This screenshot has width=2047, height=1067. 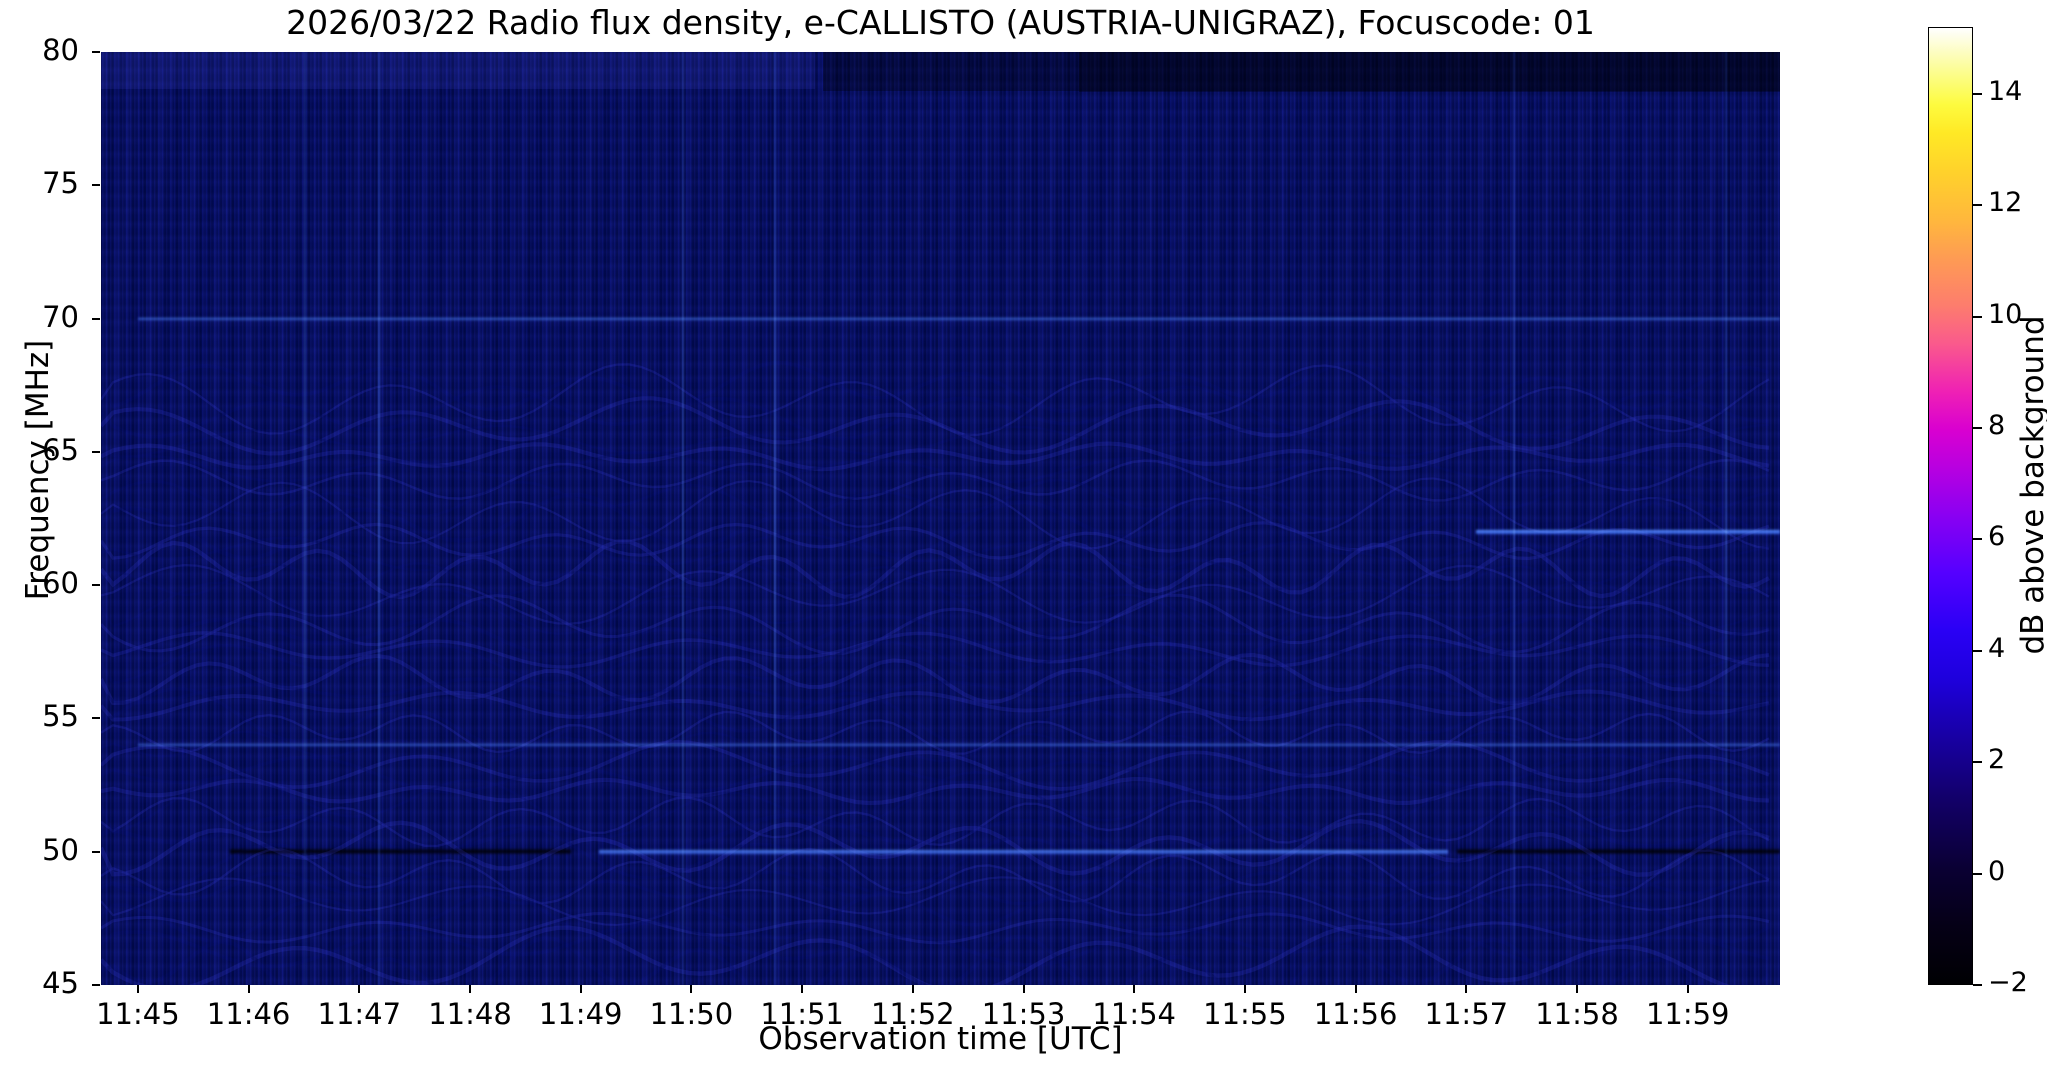 What do you see at coordinates (1997, 426) in the screenshot?
I see `colorbar-tick-label: 8` at bounding box center [1997, 426].